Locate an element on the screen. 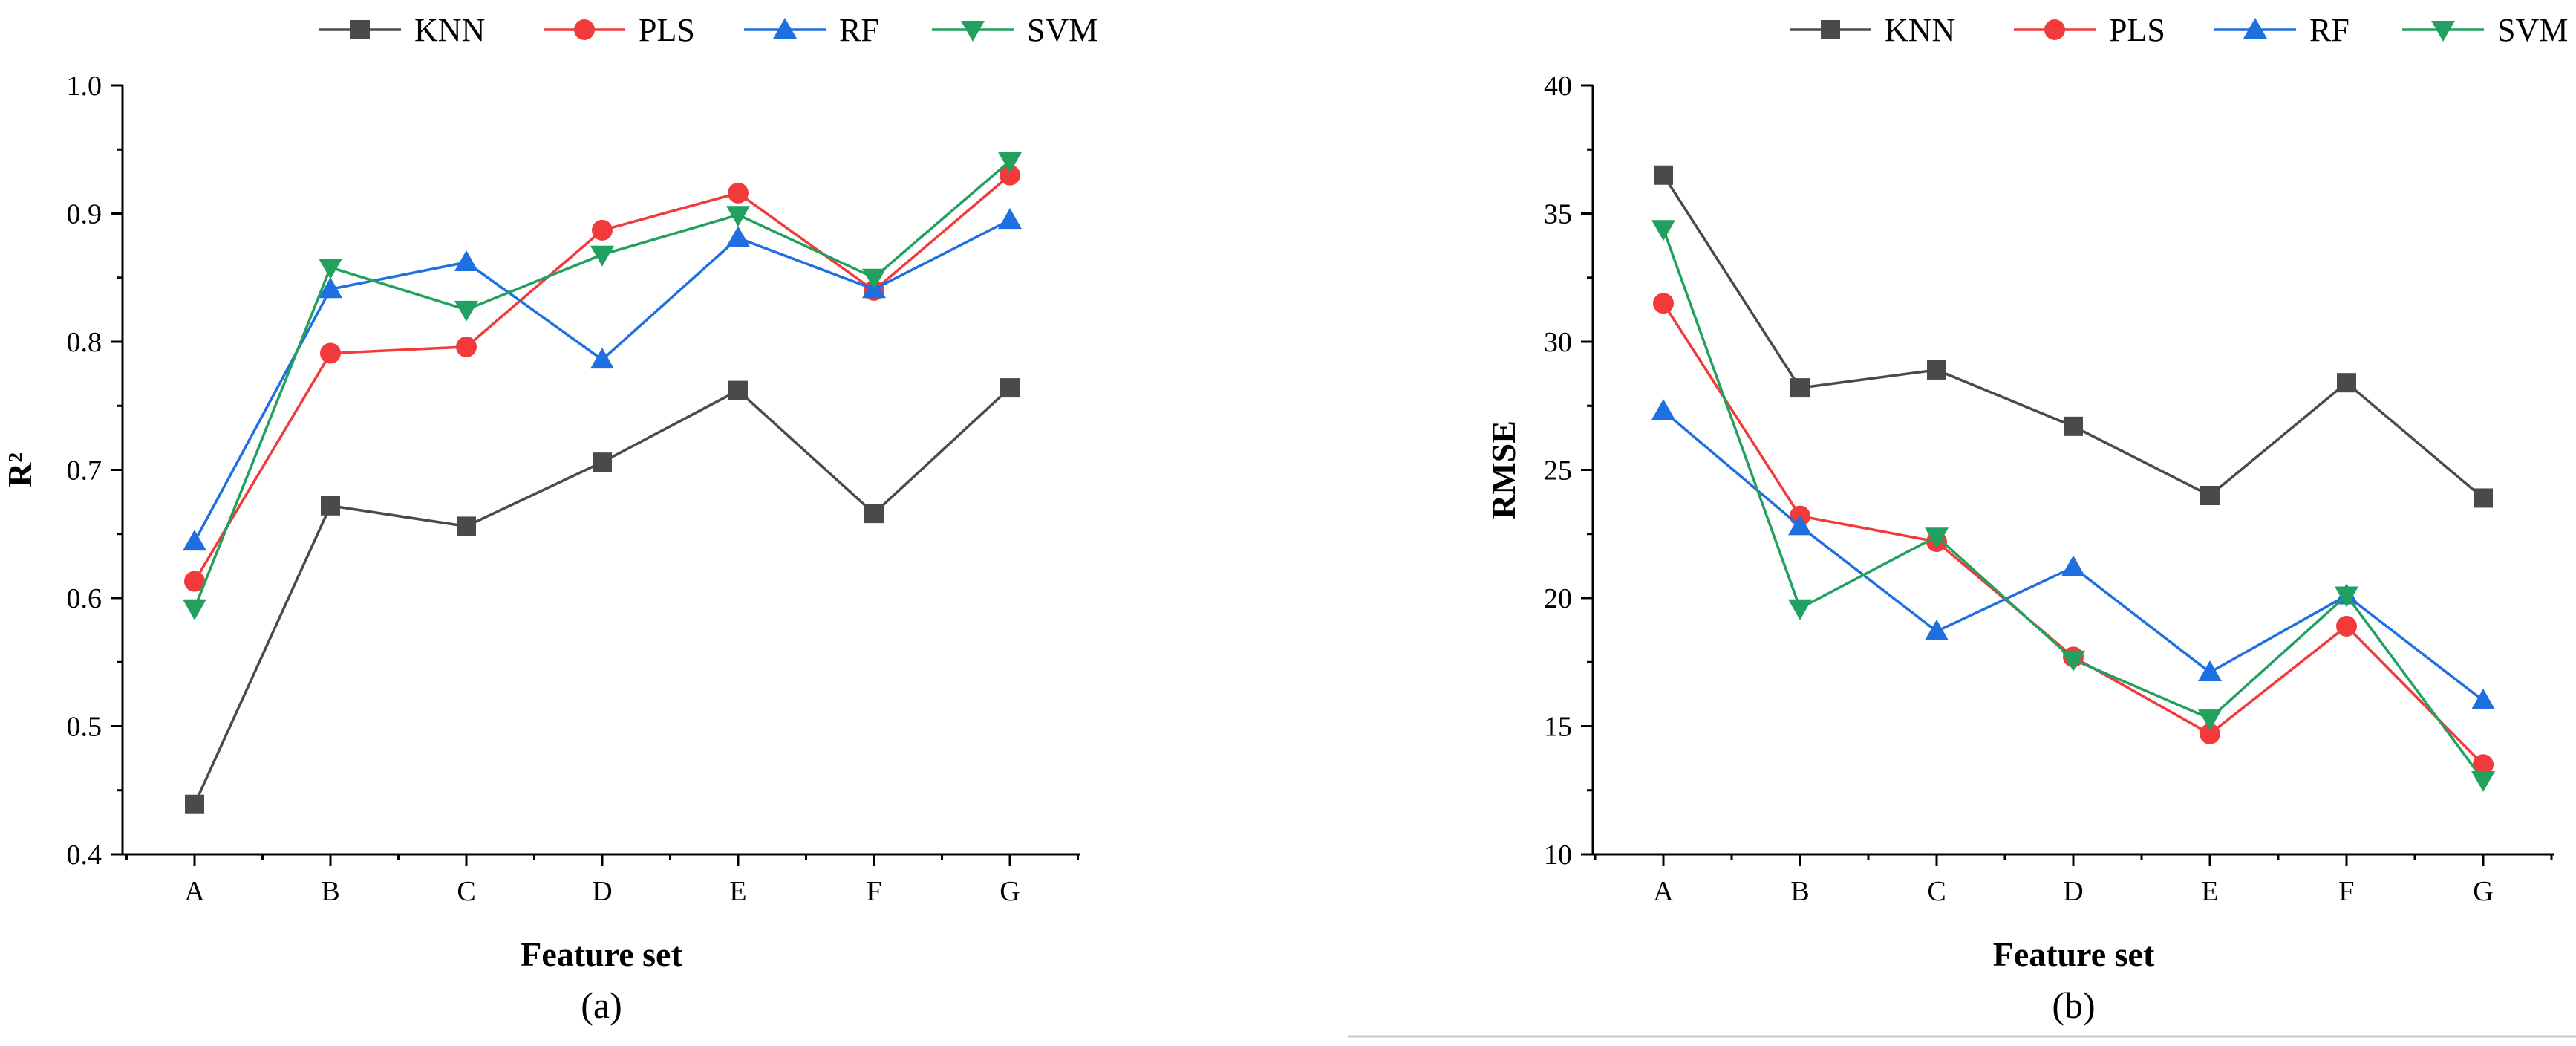 The height and width of the screenshot is (1046, 2576). x-tick-label: D is located at coordinates (2073, 891).